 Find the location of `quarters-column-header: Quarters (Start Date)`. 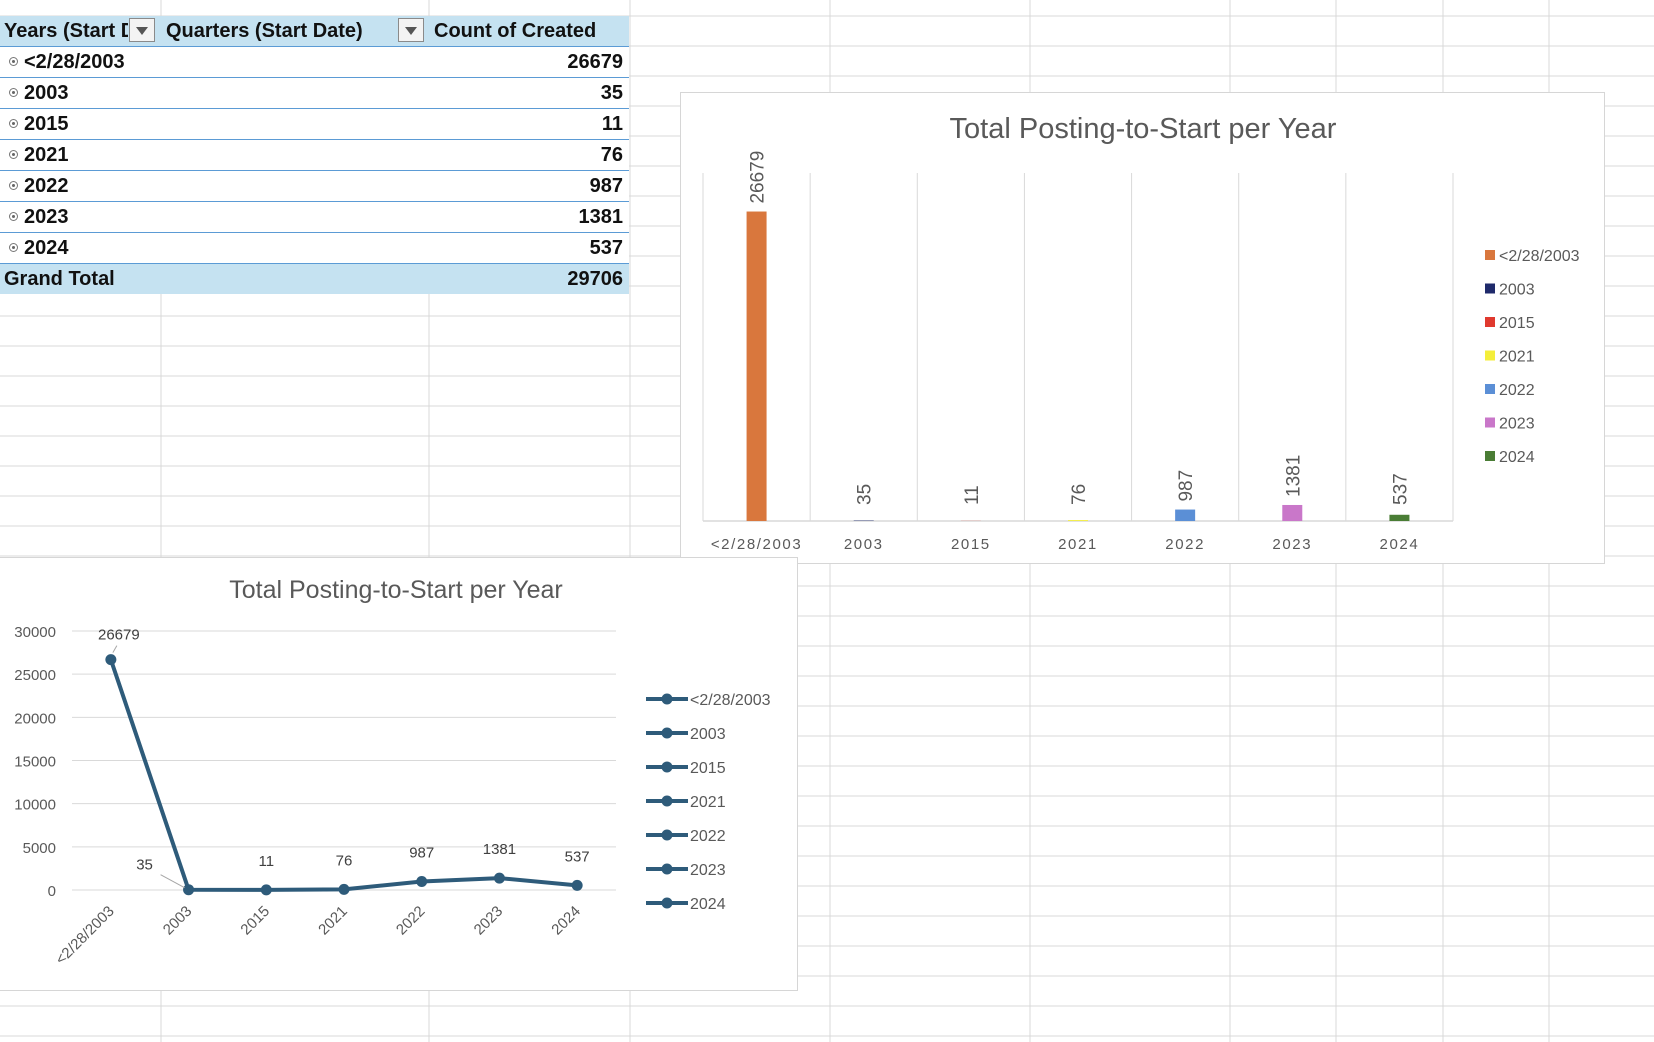

quarters-column-header: Quarters (Start Date) is located at coordinates (264, 31).